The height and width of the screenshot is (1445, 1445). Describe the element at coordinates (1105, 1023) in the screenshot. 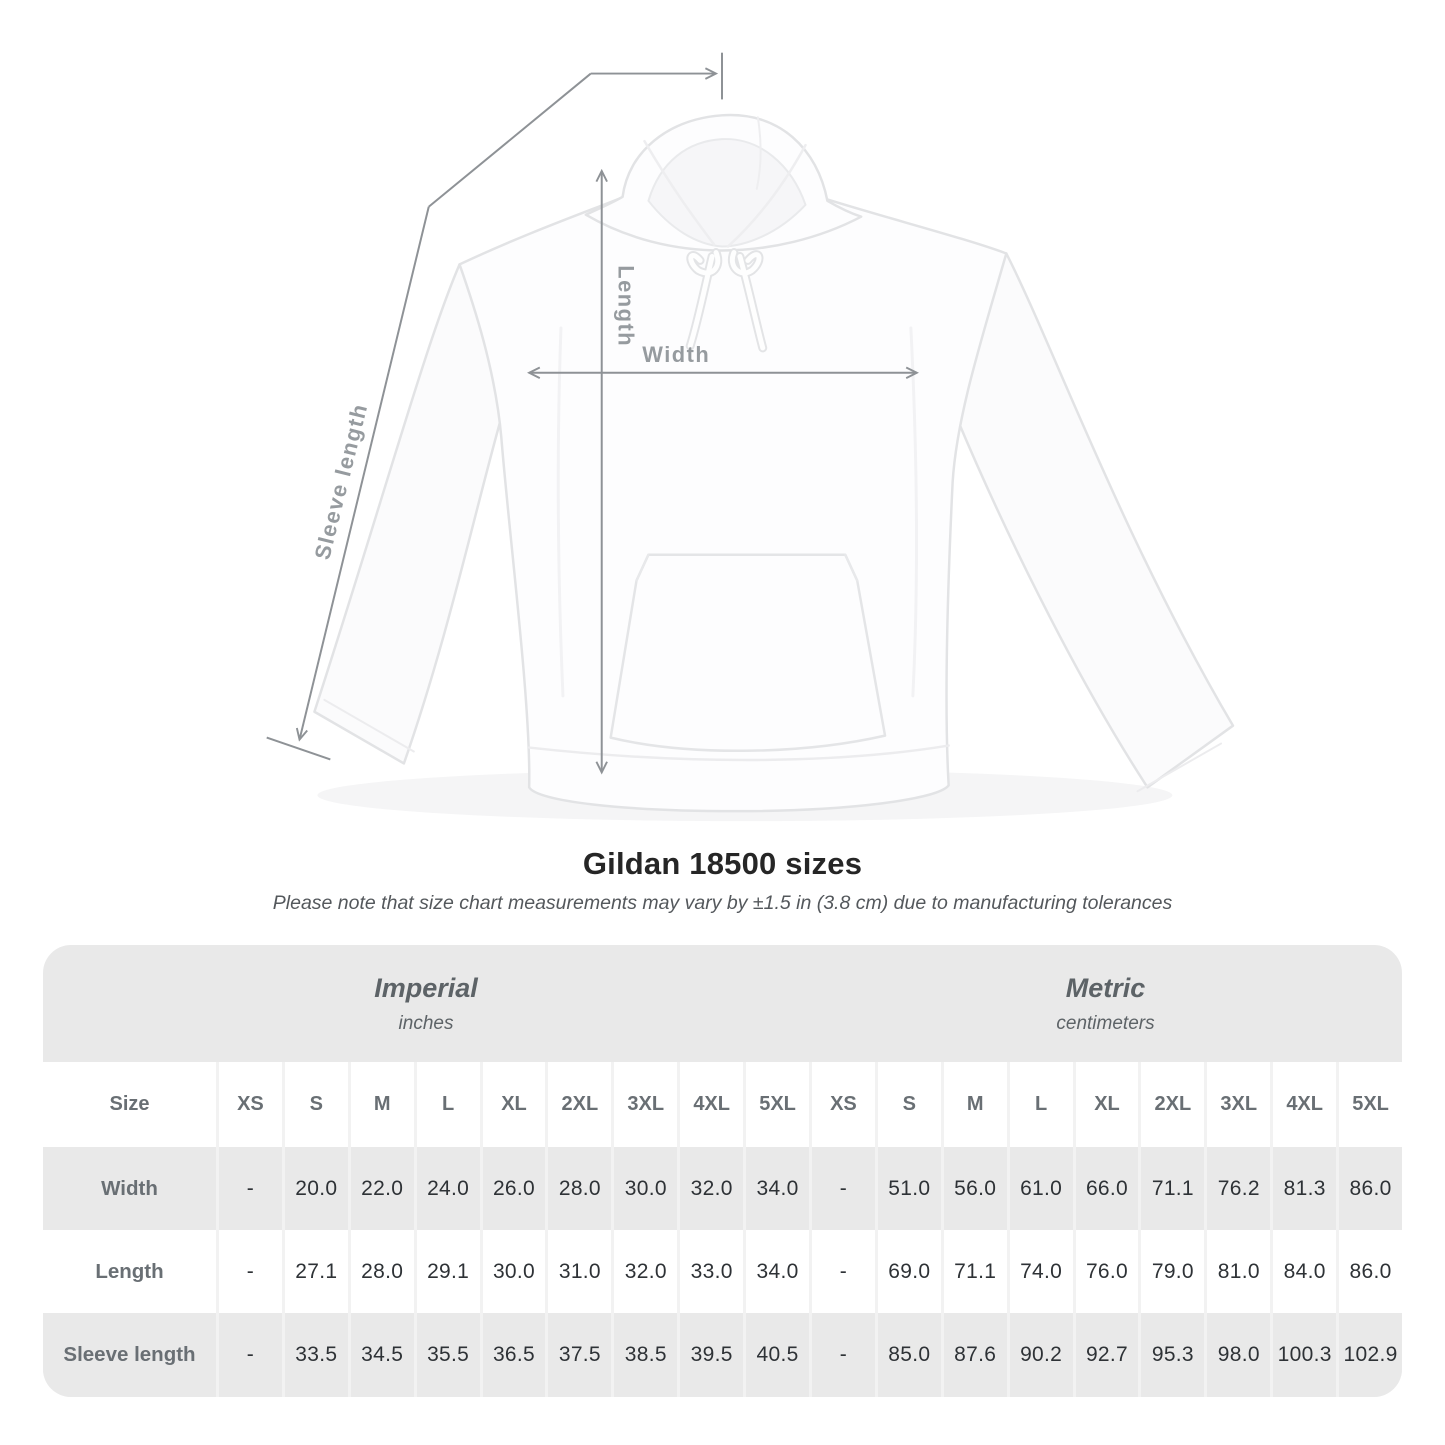

I see `metric-group-unit: centimeters` at that location.